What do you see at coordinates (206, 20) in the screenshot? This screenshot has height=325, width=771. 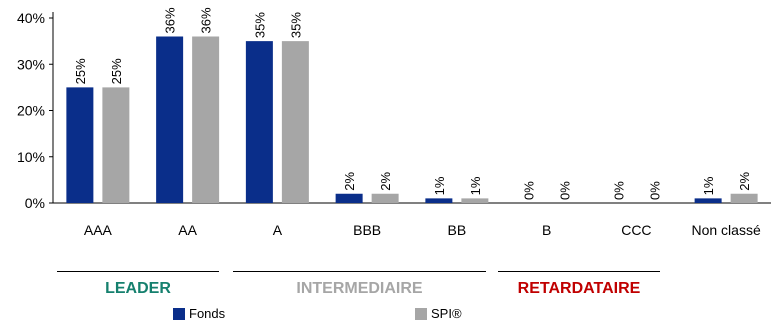 I see `data-label-spi: 36%` at bounding box center [206, 20].